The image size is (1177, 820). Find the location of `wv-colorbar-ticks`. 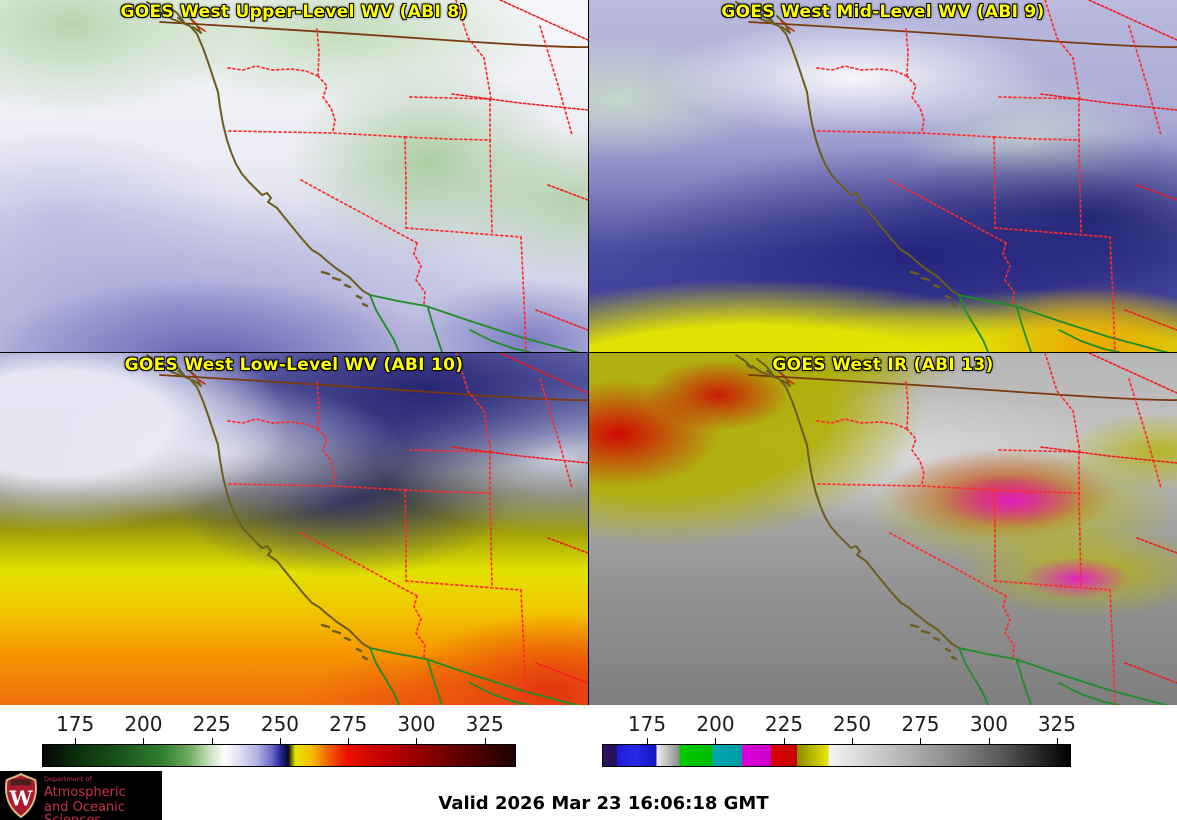

wv-colorbar-ticks is located at coordinates (279, 741).